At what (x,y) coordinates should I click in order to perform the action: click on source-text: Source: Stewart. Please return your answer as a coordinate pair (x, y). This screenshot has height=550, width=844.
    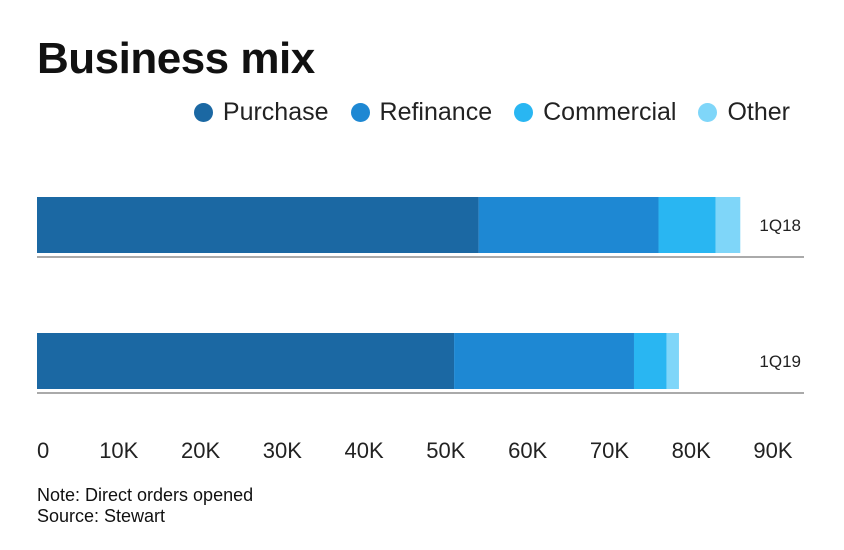
    Looking at the image, I should click on (101, 516).